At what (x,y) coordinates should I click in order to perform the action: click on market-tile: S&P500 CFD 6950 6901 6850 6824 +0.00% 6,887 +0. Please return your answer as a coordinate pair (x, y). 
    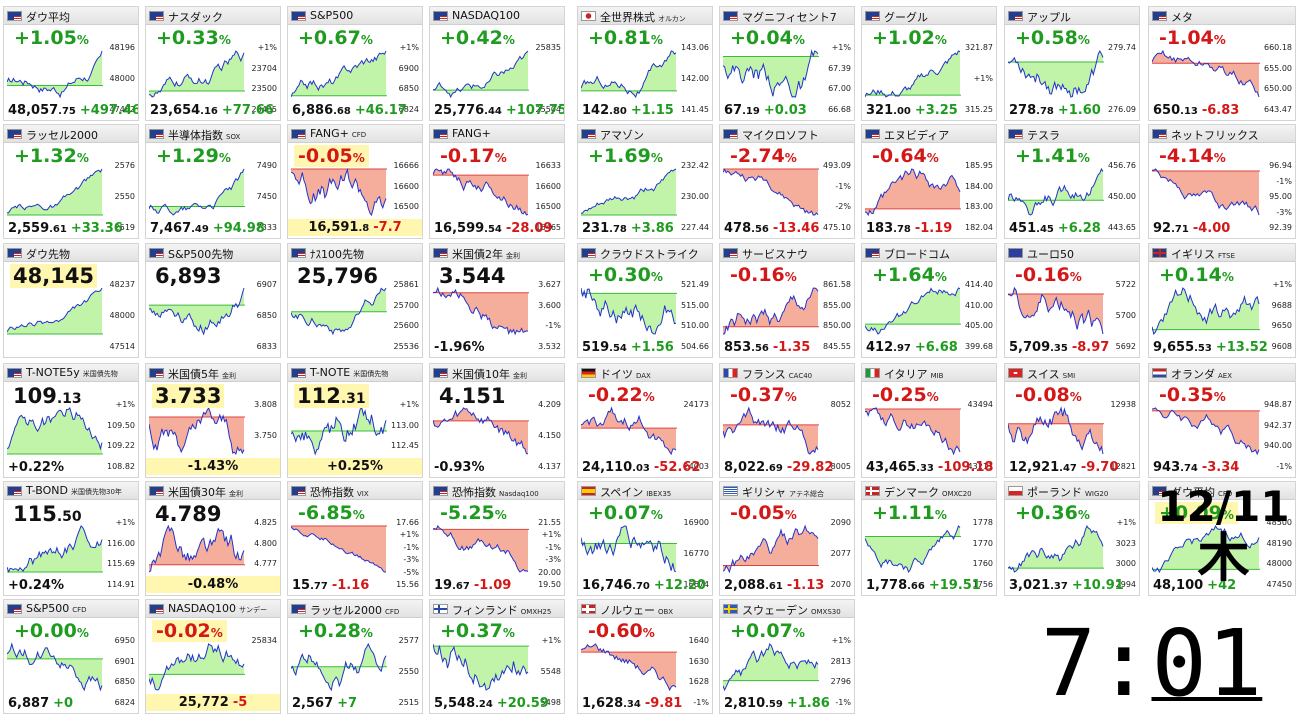
    Looking at the image, I should click on (71, 656).